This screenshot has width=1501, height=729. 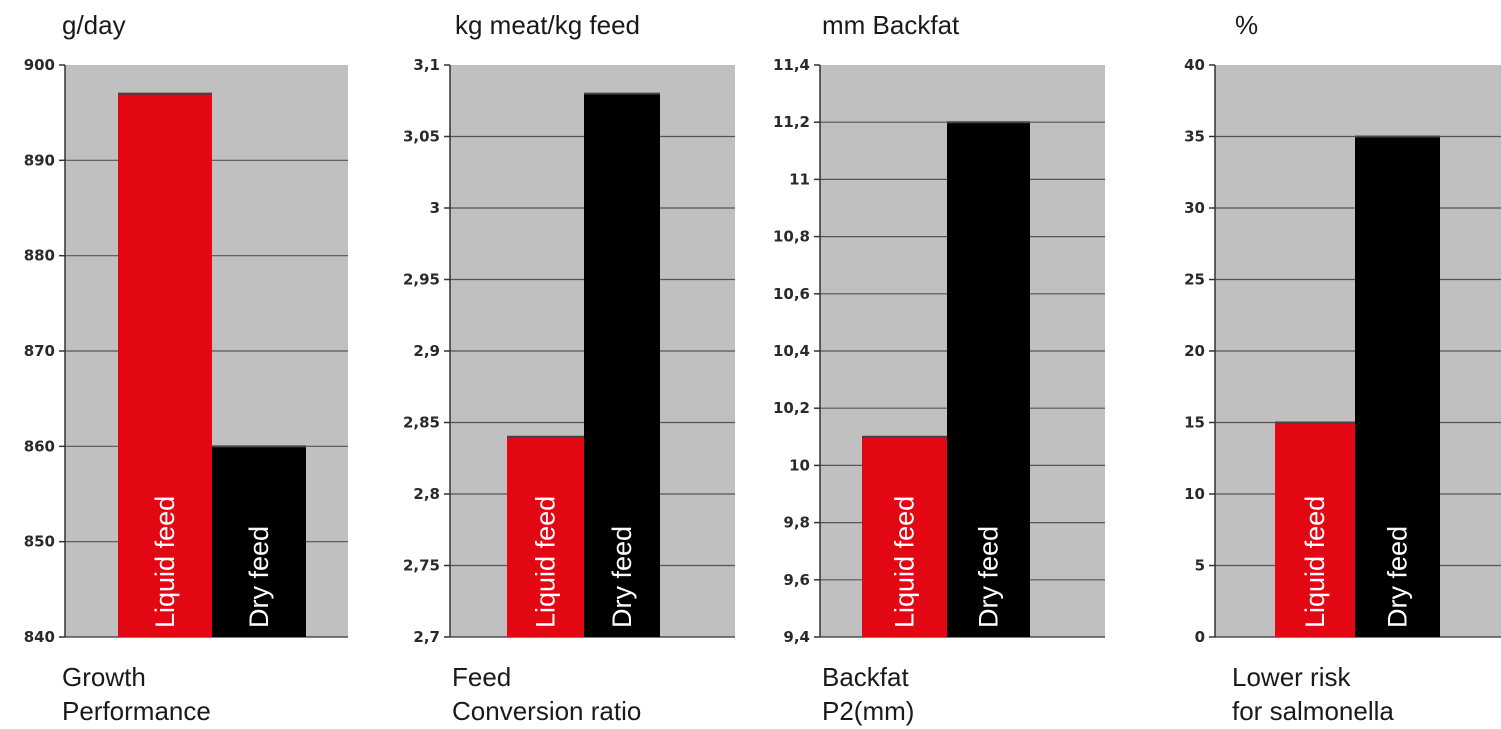 I want to click on y-tick-label: 11, so click(x=799, y=179).